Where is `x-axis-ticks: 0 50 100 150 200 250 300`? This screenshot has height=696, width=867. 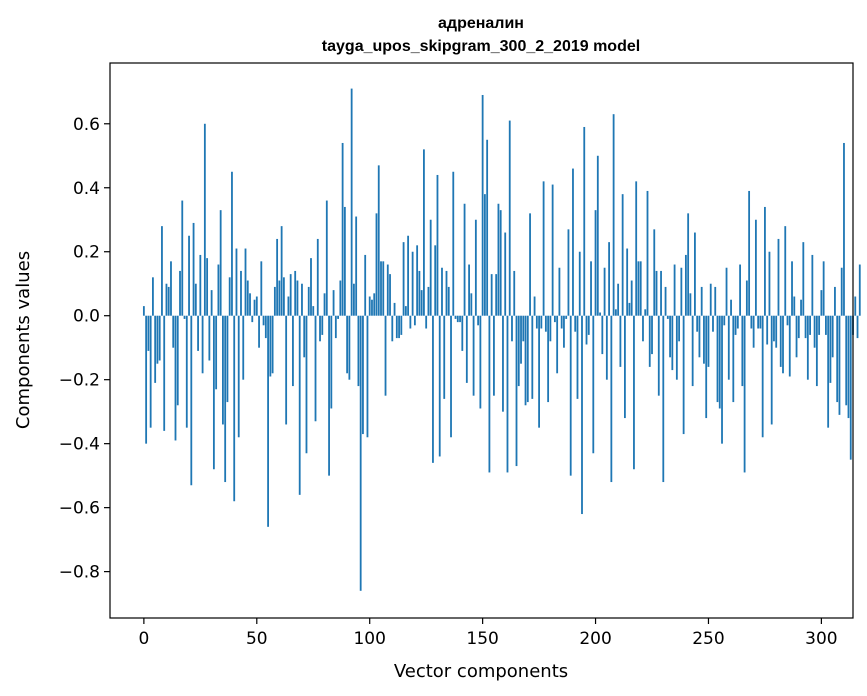 x-axis-ticks: 0 50 100 150 200 250 300 is located at coordinates (488, 633).